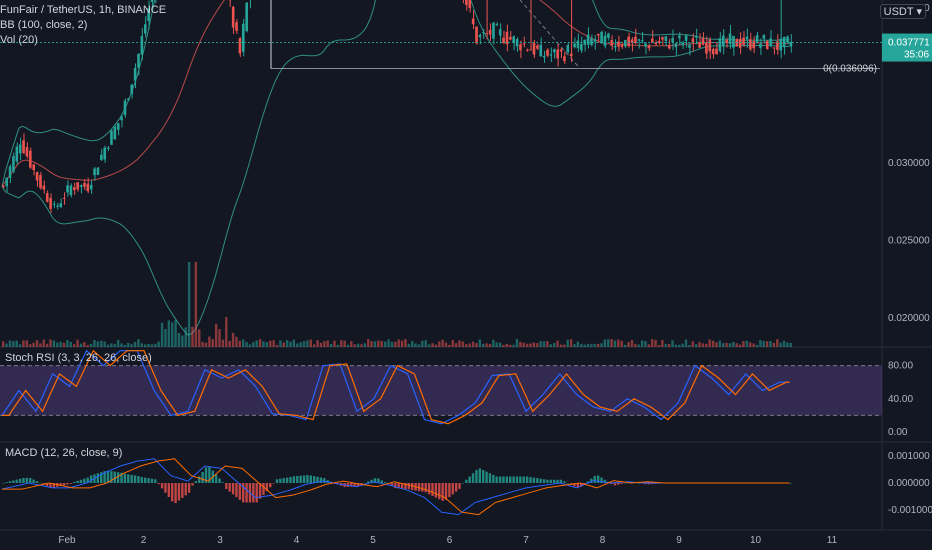 The width and height of the screenshot is (932, 550). What do you see at coordinates (832, 540) in the screenshot?
I see `time-axis-label: 11` at bounding box center [832, 540].